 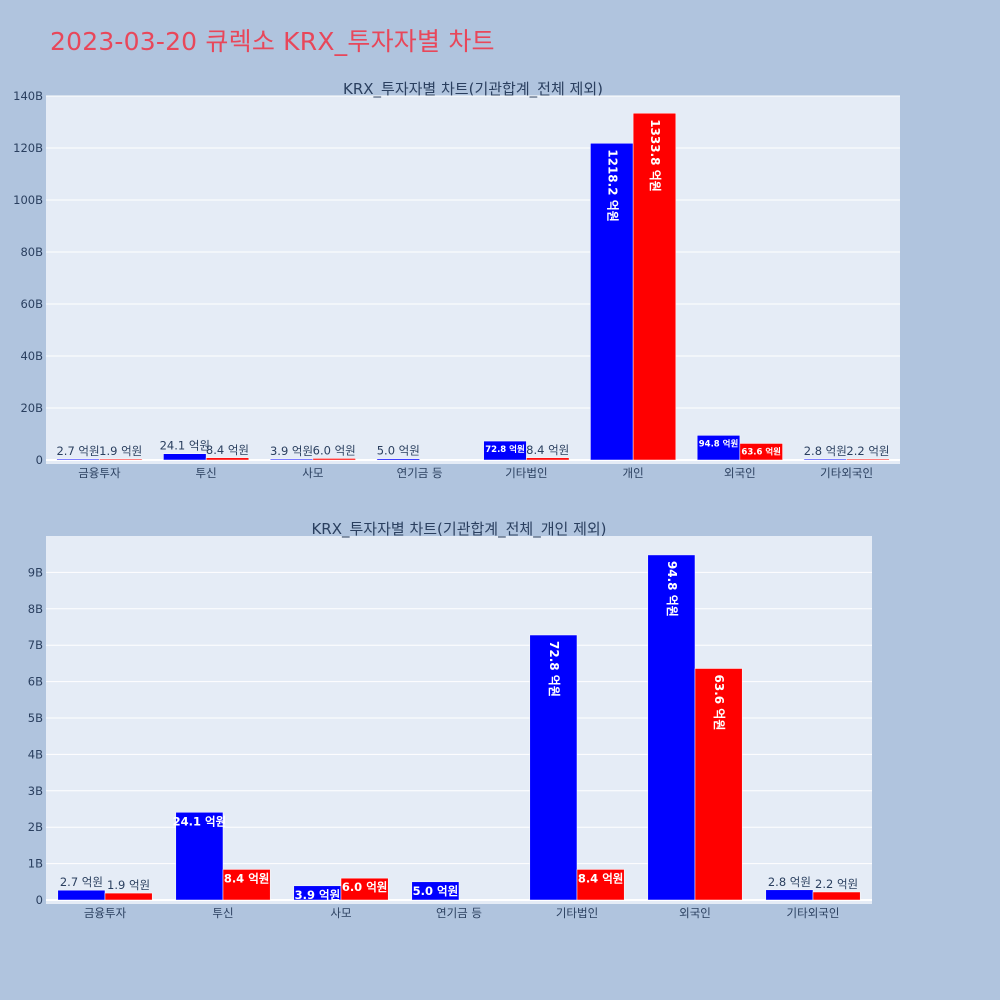 I want to click on data-label: 1218.2 억원, so click(x=612, y=185).